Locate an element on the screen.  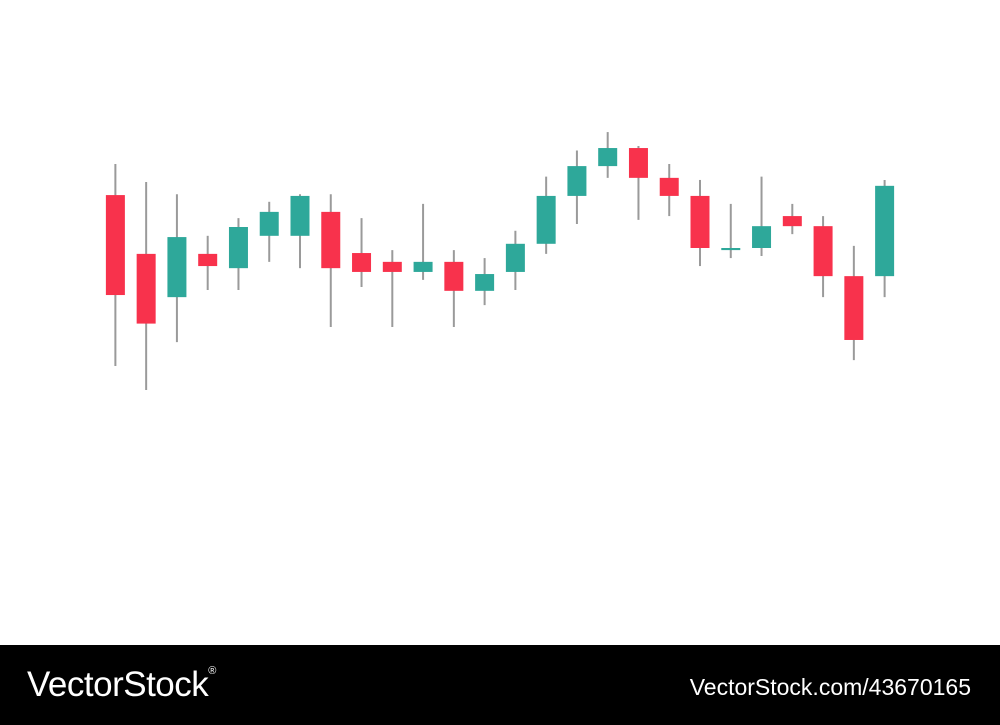
registered-mark: ® is located at coordinates (212, 671).